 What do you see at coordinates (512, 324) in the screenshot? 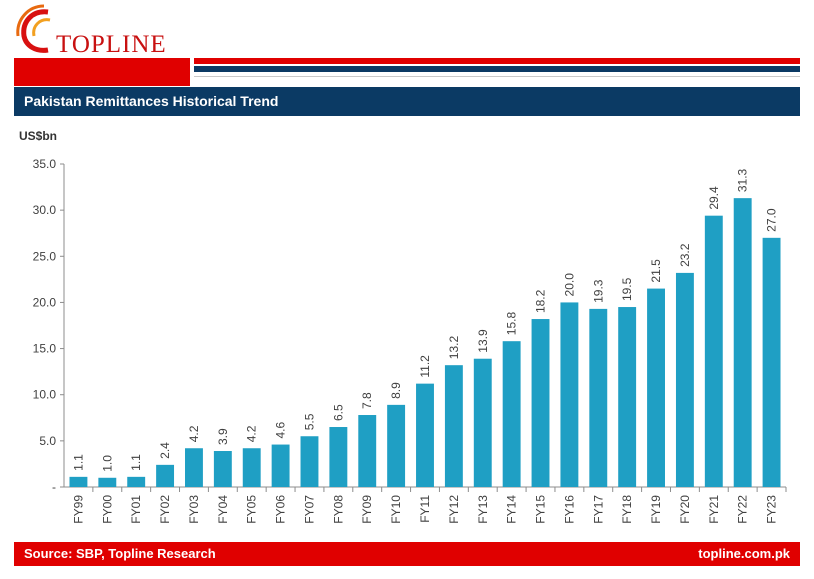
I see `data-label: 15.8` at bounding box center [512, 324].